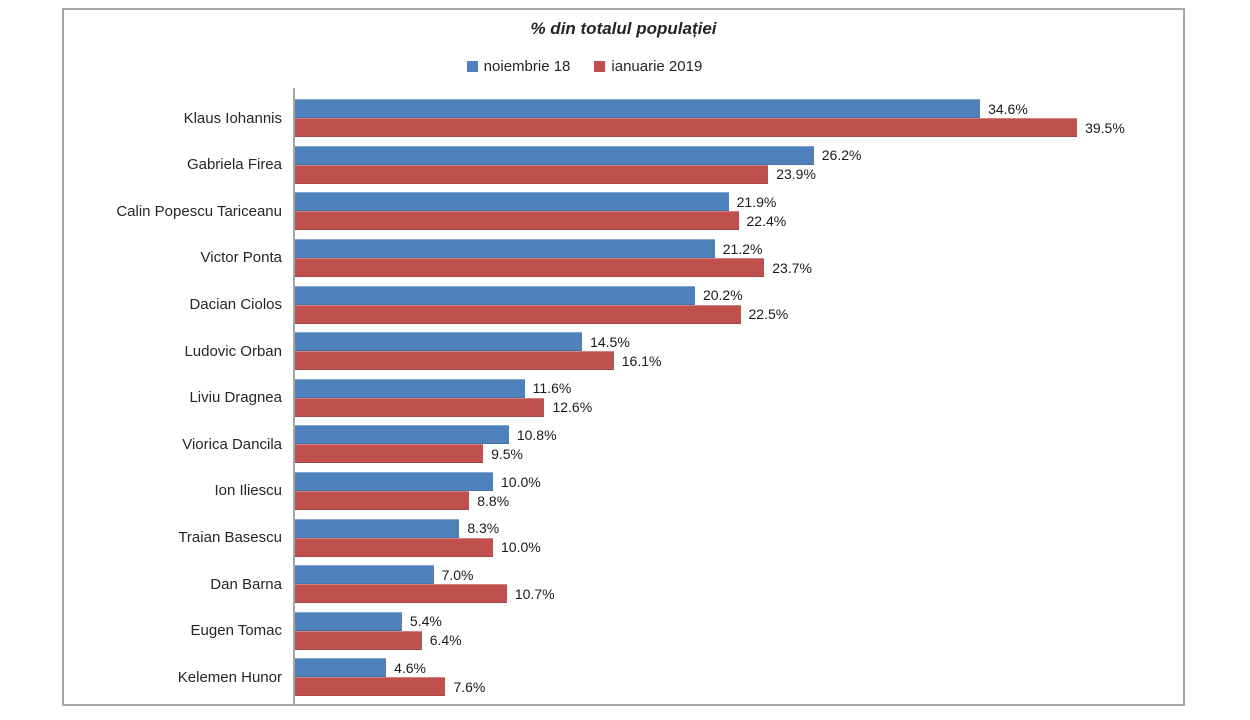  What do you see at coordinates (445, 640) in the screenshot?
I see `value-label: 6.4%` at bounding box center [445, 640].